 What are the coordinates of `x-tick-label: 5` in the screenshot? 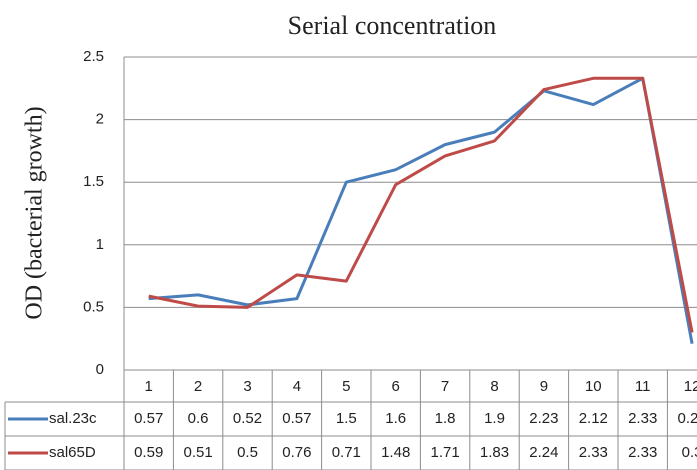 It's located at (346, 386).